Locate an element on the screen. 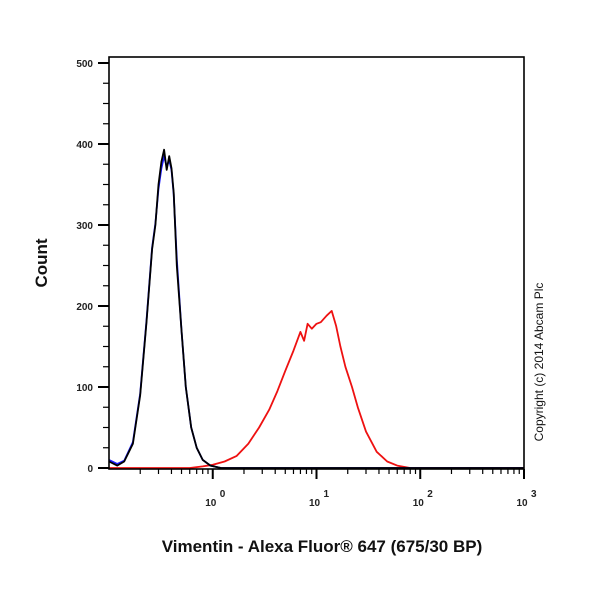 This screenshot has height=600, width=600. y-tick-label: 400 is located at coordinates (84, 145).